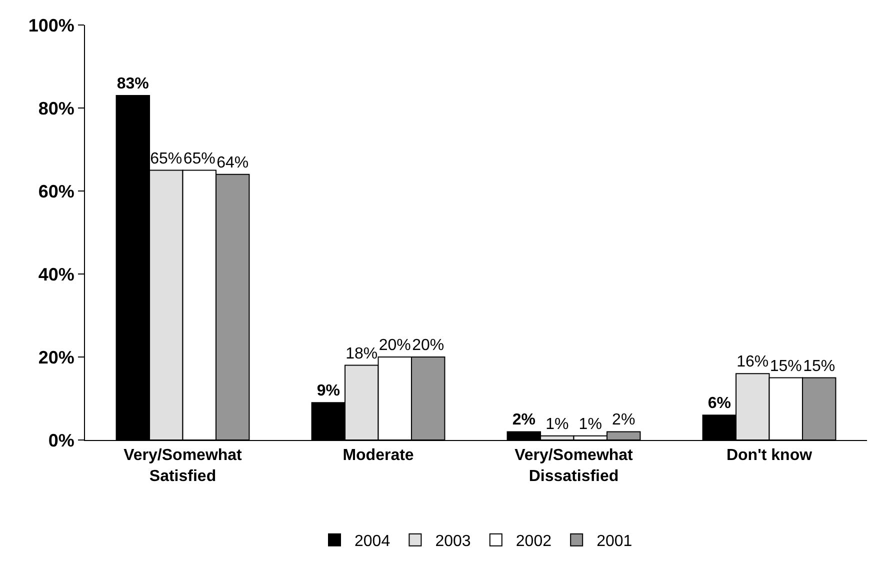 Image resolution: width=887 pixels, height=570 pixels. Describe the element at coordinates (132, 84) in the screenshot. I see `data-label: 83%` at that location.